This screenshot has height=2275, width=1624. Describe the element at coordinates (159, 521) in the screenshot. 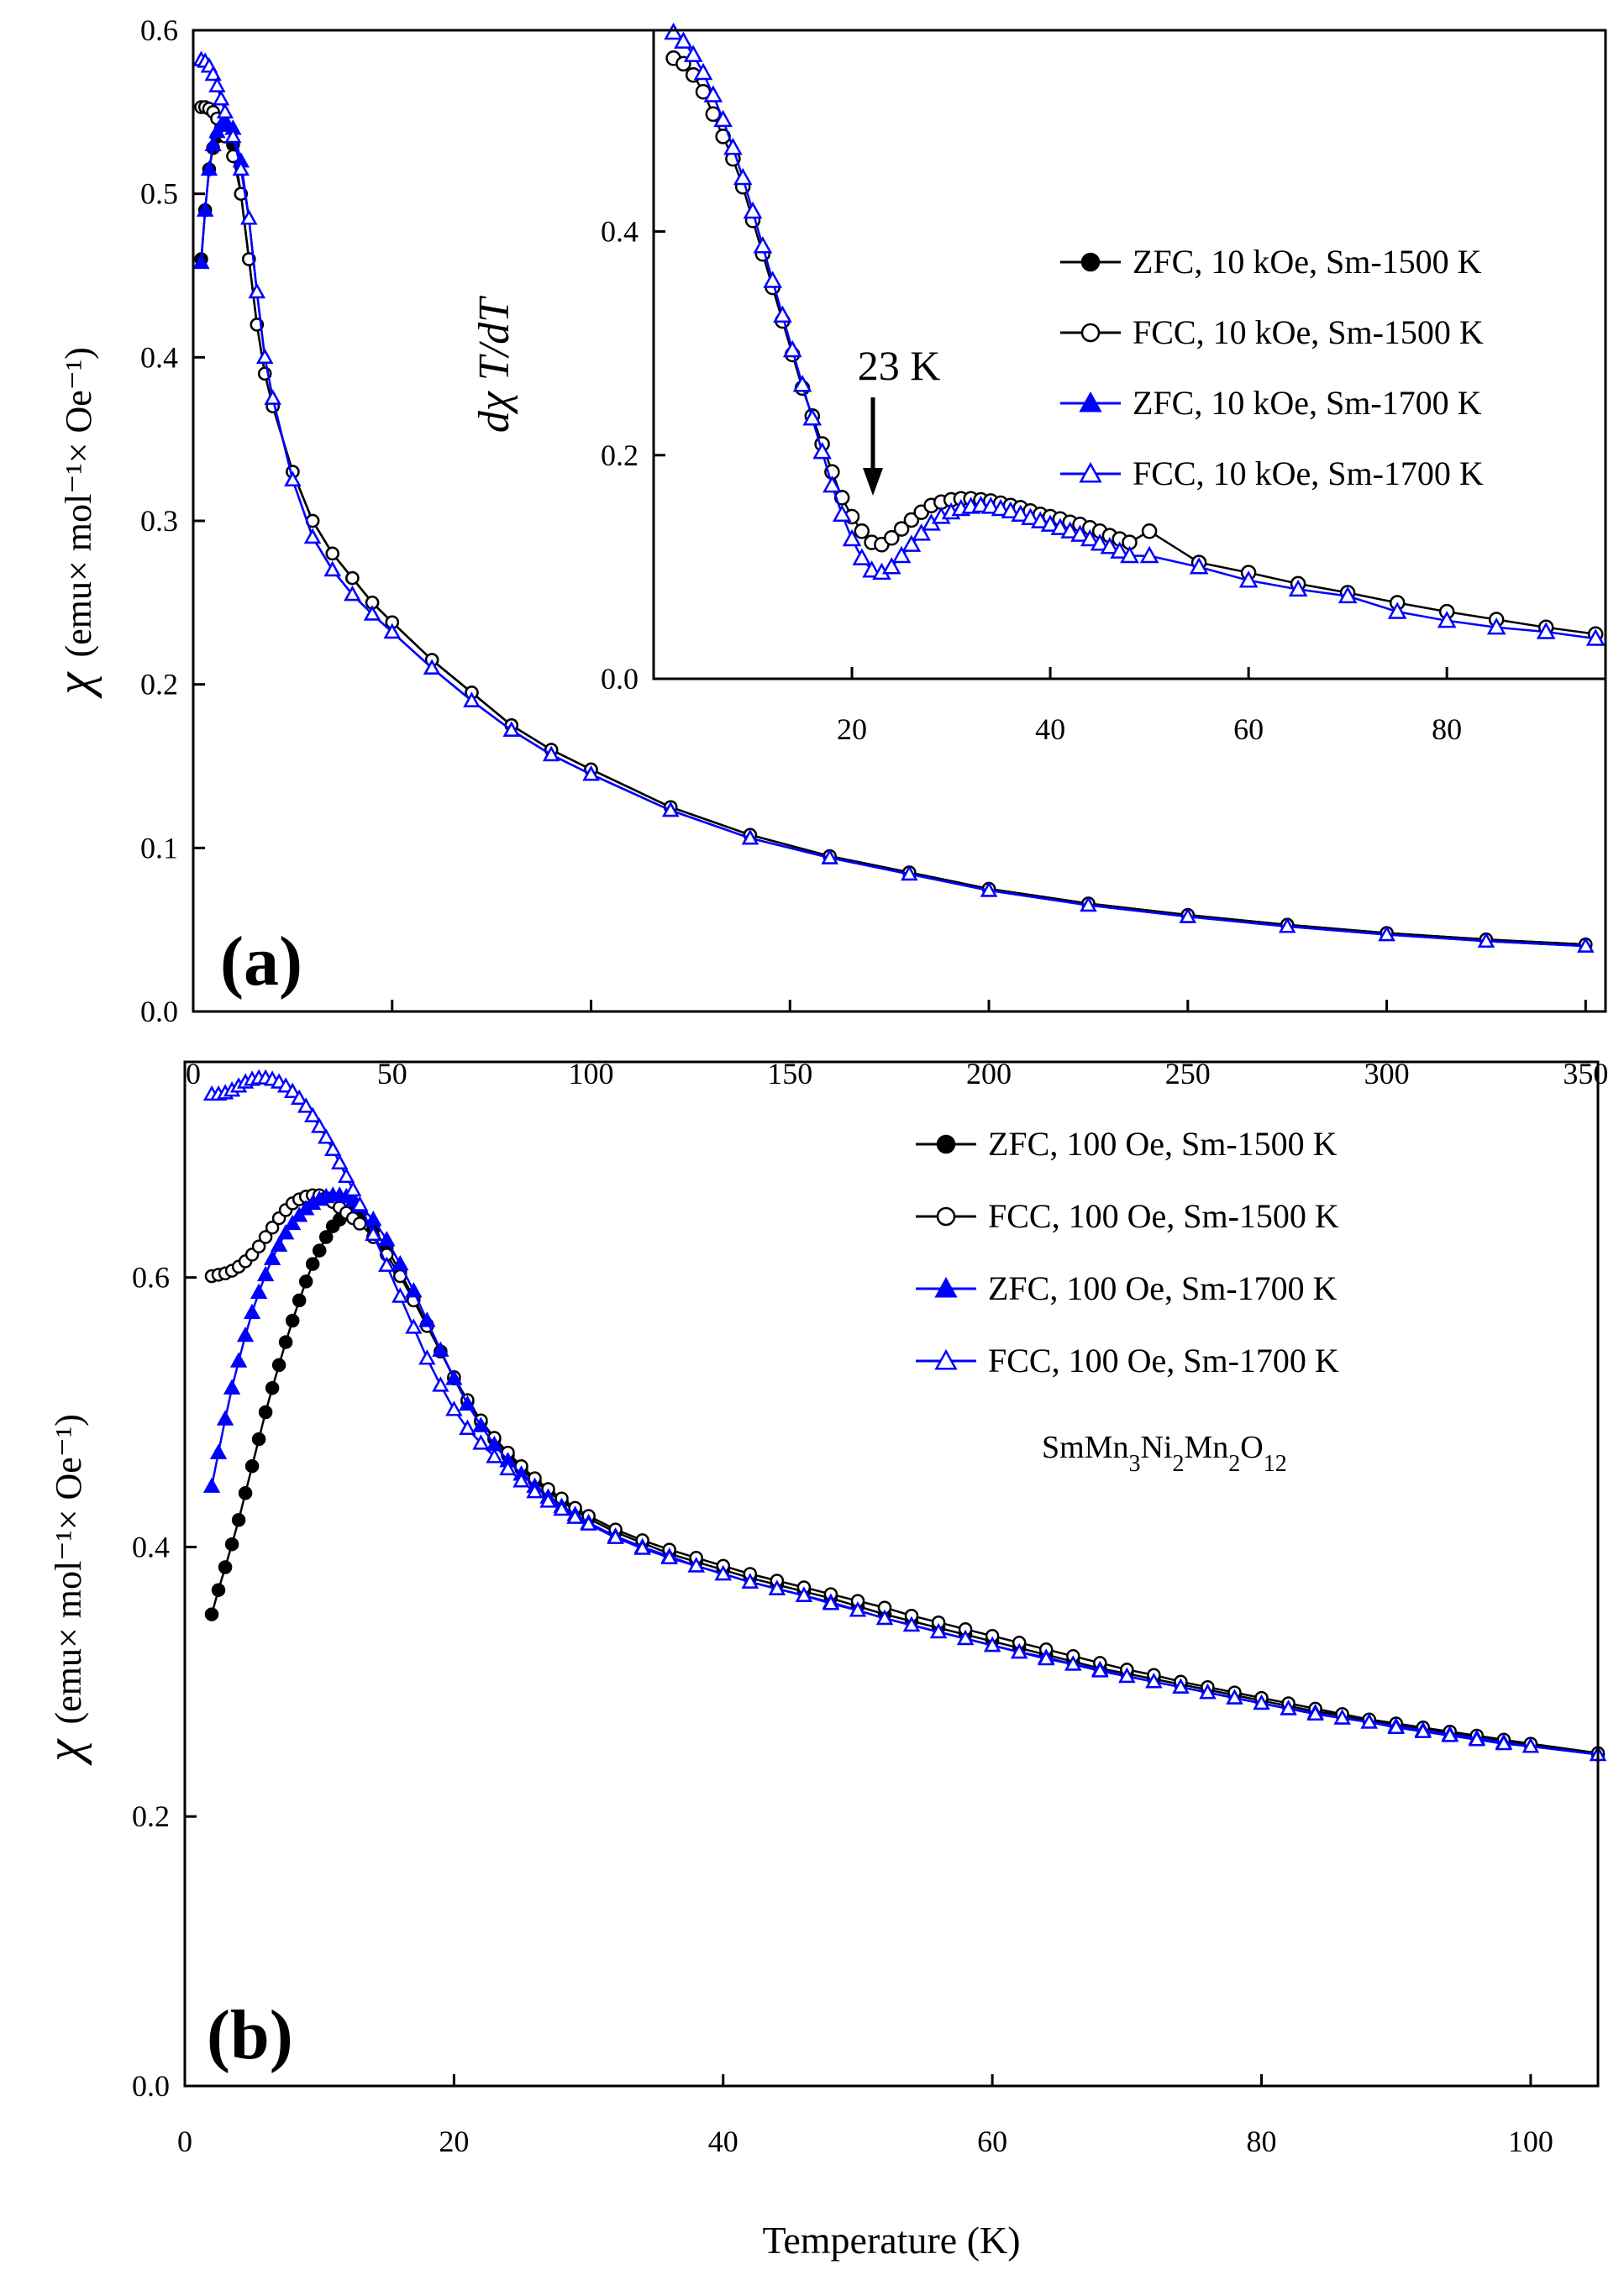

I see `y-tick-label: 0.3` at that location.